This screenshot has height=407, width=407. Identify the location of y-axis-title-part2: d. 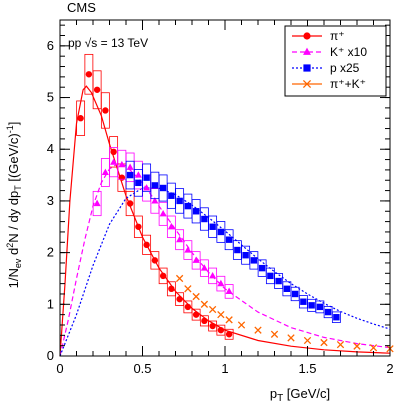
(13, 253).